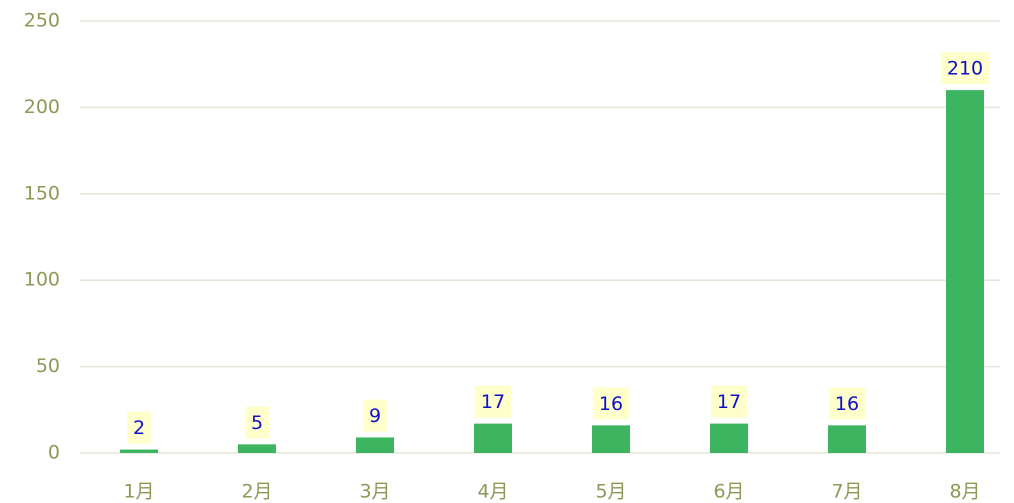  Describe the element at coordinates (728, 492) in the screenshot. I see `x-tick-label: 6月` at that location.